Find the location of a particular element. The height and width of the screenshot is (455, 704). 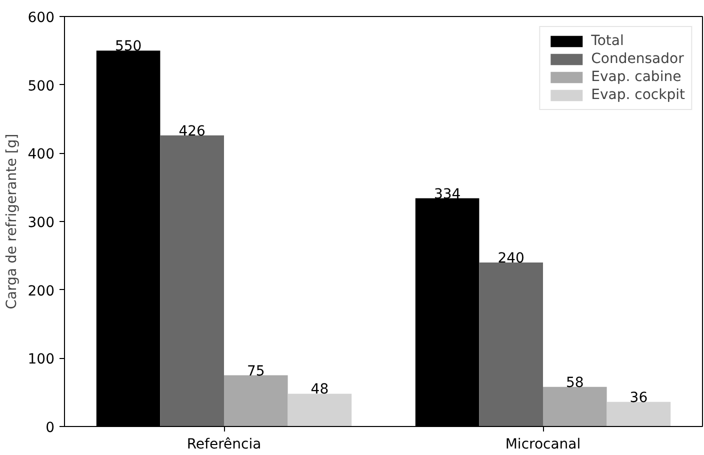

legend-label: Condensador is located at coordinates (637, 59).